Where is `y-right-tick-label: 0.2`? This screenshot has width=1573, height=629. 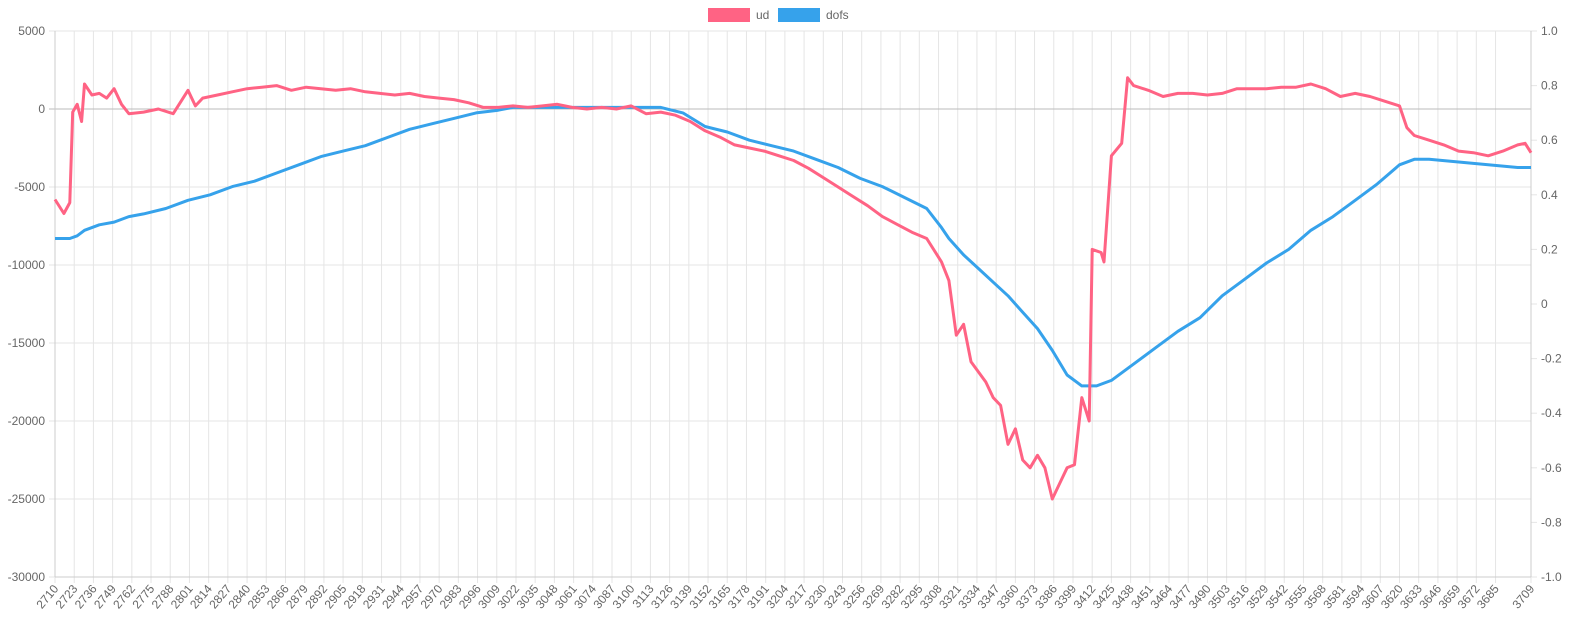
y-right-tick-label: 0.2 is located at coordinates (1549, 249).